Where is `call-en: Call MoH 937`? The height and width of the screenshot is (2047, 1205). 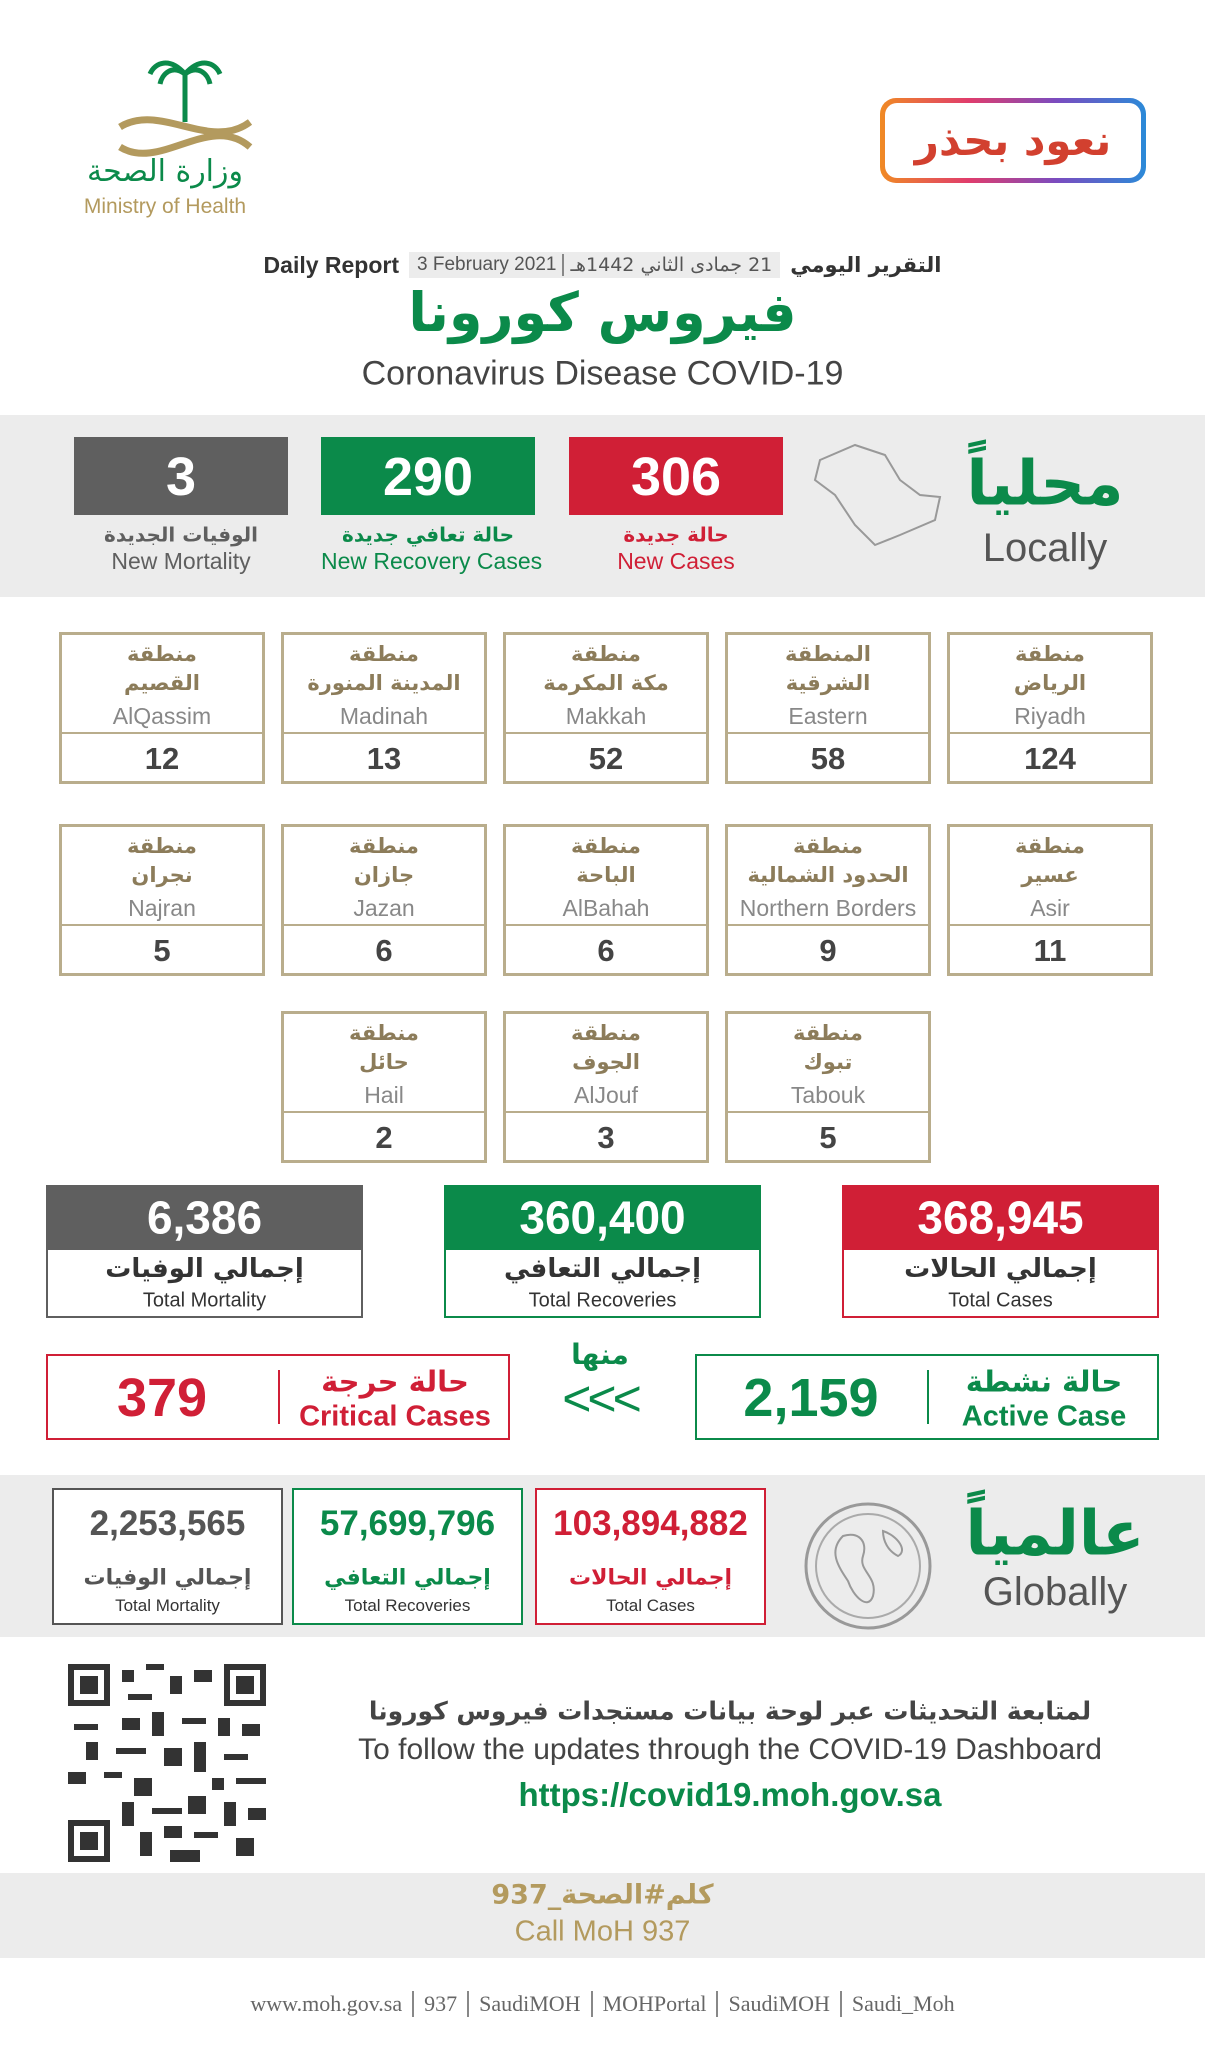
call-en: Call MoH 937 is located at coordinates (602, 1931).